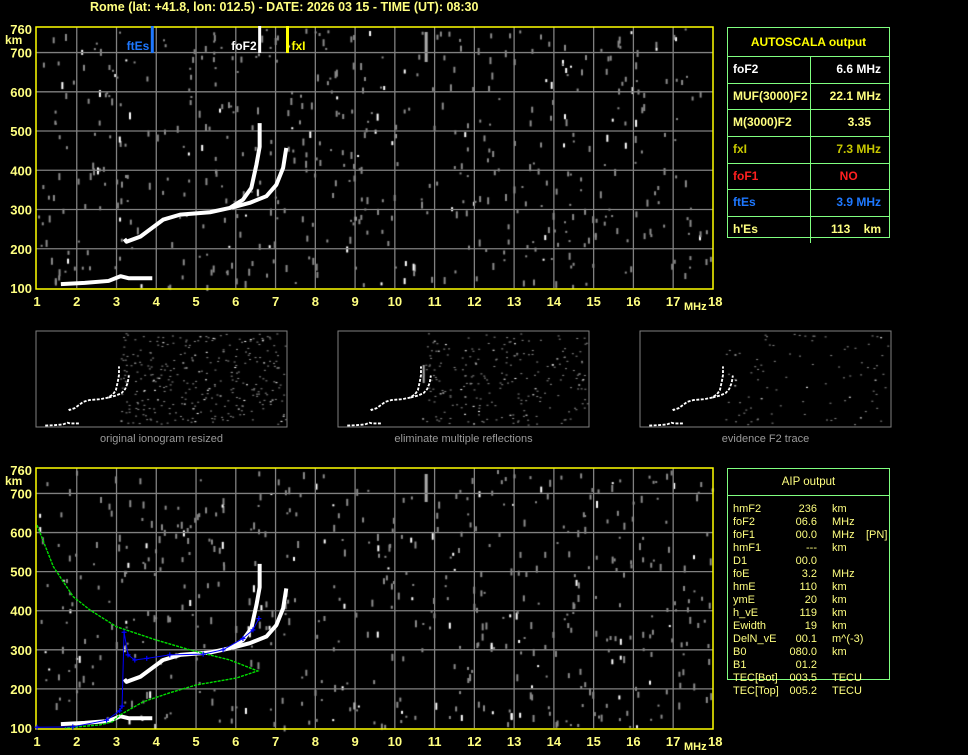 The image size is (968, 755). What do you see at coordinates (769, 123) in the screenshot?
I see `autoscala-param: M(3000)F2` at bounding box center [769, 123].